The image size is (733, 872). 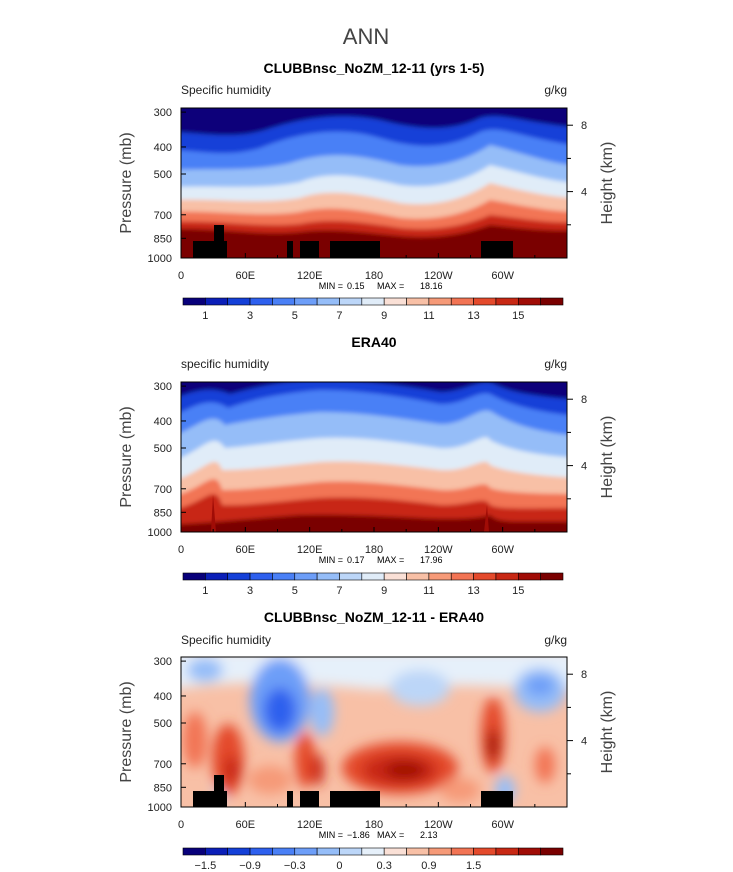 What do you see at coordinates (429, 835) in the screenshot?
I see `stat-max-value: 2.13` at bounding box center [429, 835].